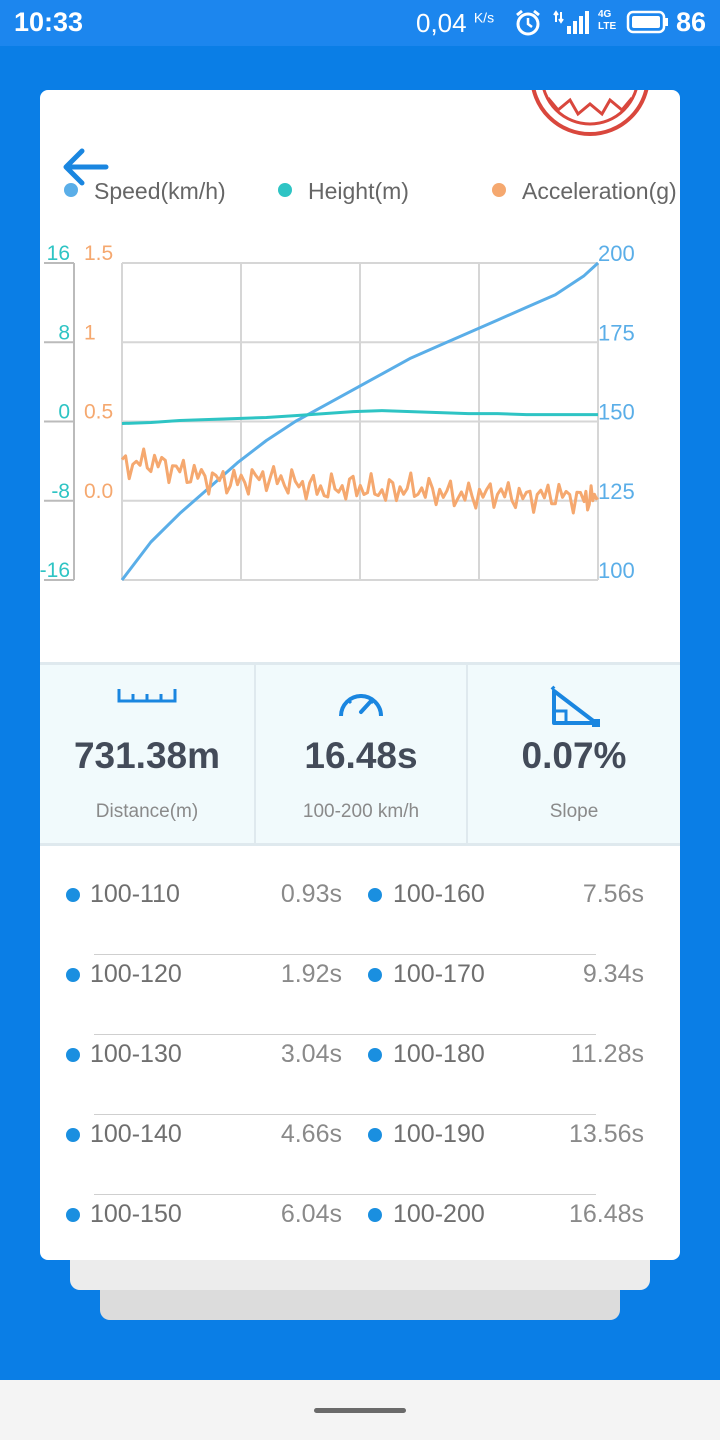  I want to click on split-range-label: 100-110, so click(135, 894).